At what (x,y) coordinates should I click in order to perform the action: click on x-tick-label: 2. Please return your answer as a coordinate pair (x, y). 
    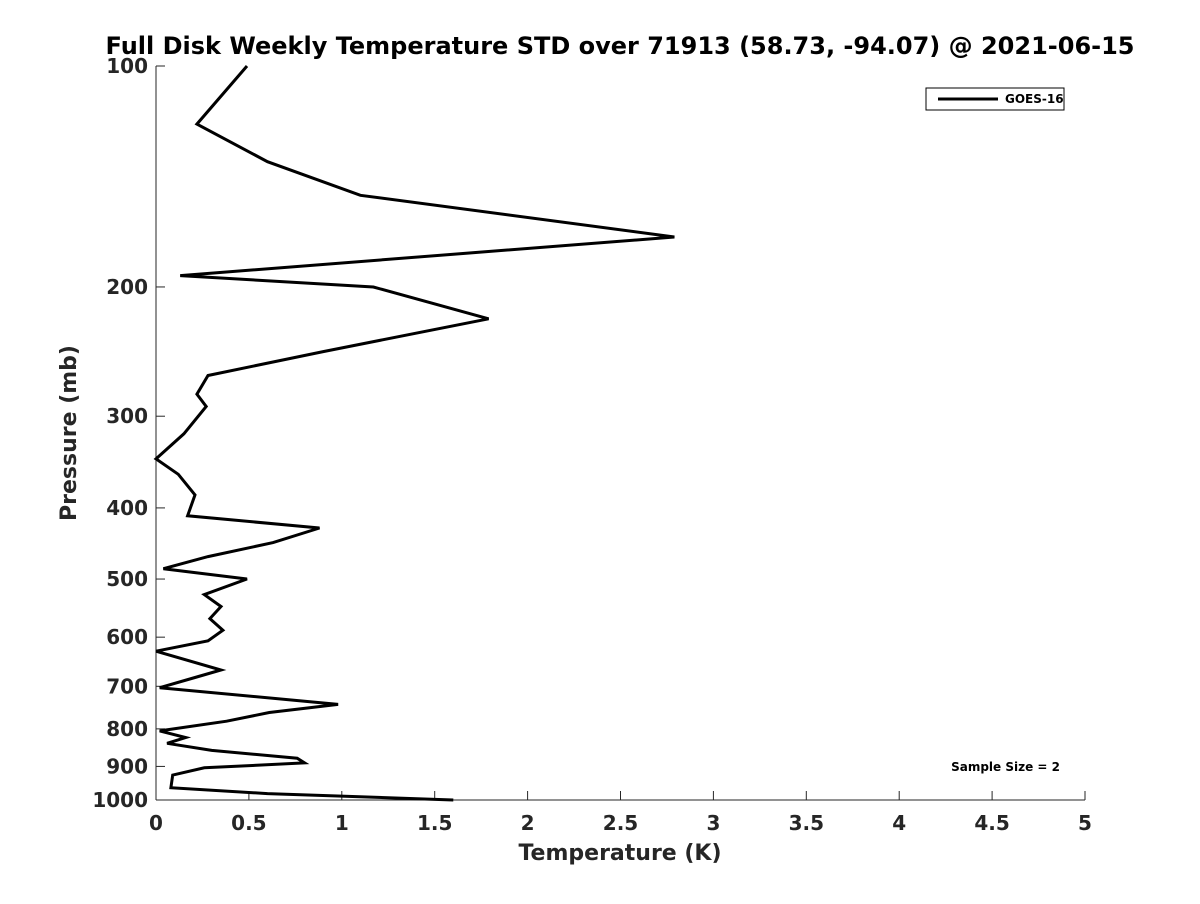
    Looking at the image, I should click on (528, 823).